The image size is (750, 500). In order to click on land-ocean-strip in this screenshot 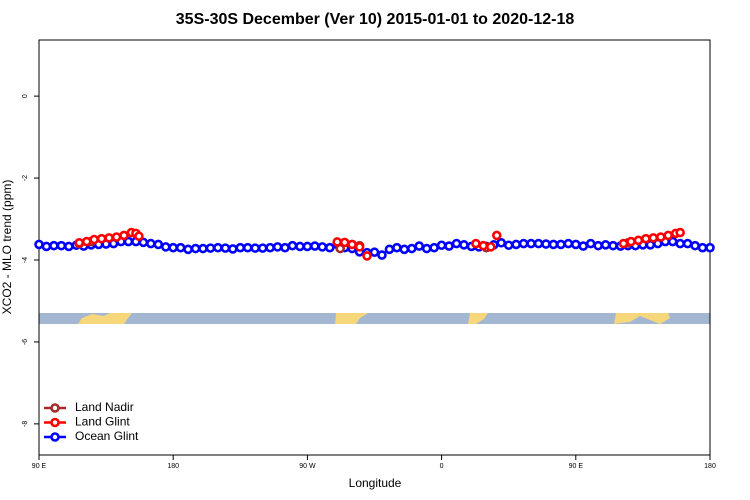, I will do `click(374, 318)`.